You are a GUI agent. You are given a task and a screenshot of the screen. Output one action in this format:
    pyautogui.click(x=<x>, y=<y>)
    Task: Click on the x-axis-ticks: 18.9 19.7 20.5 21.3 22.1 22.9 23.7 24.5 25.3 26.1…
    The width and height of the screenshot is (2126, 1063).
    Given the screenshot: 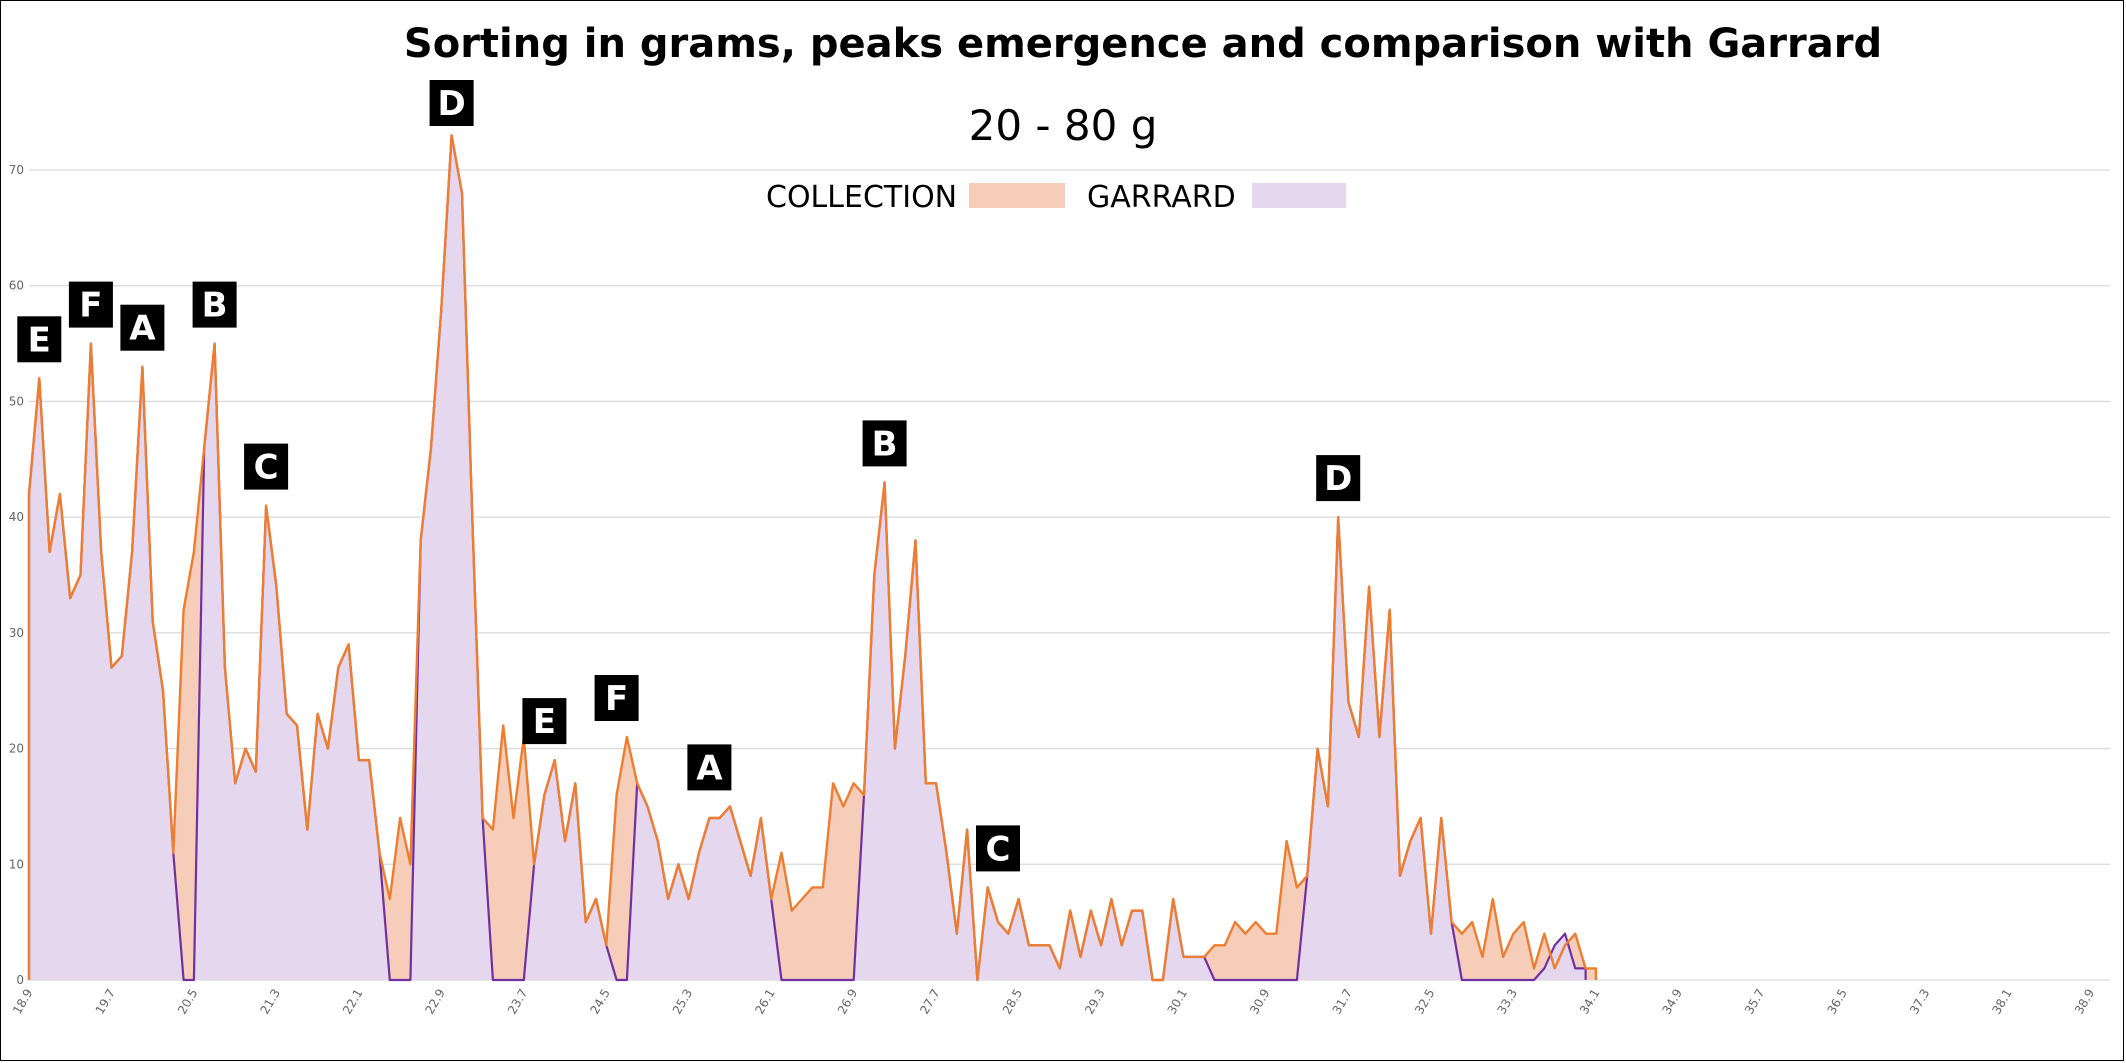 What is the action you would take?
    pyautogui.click(x=1053, y=1002)
    